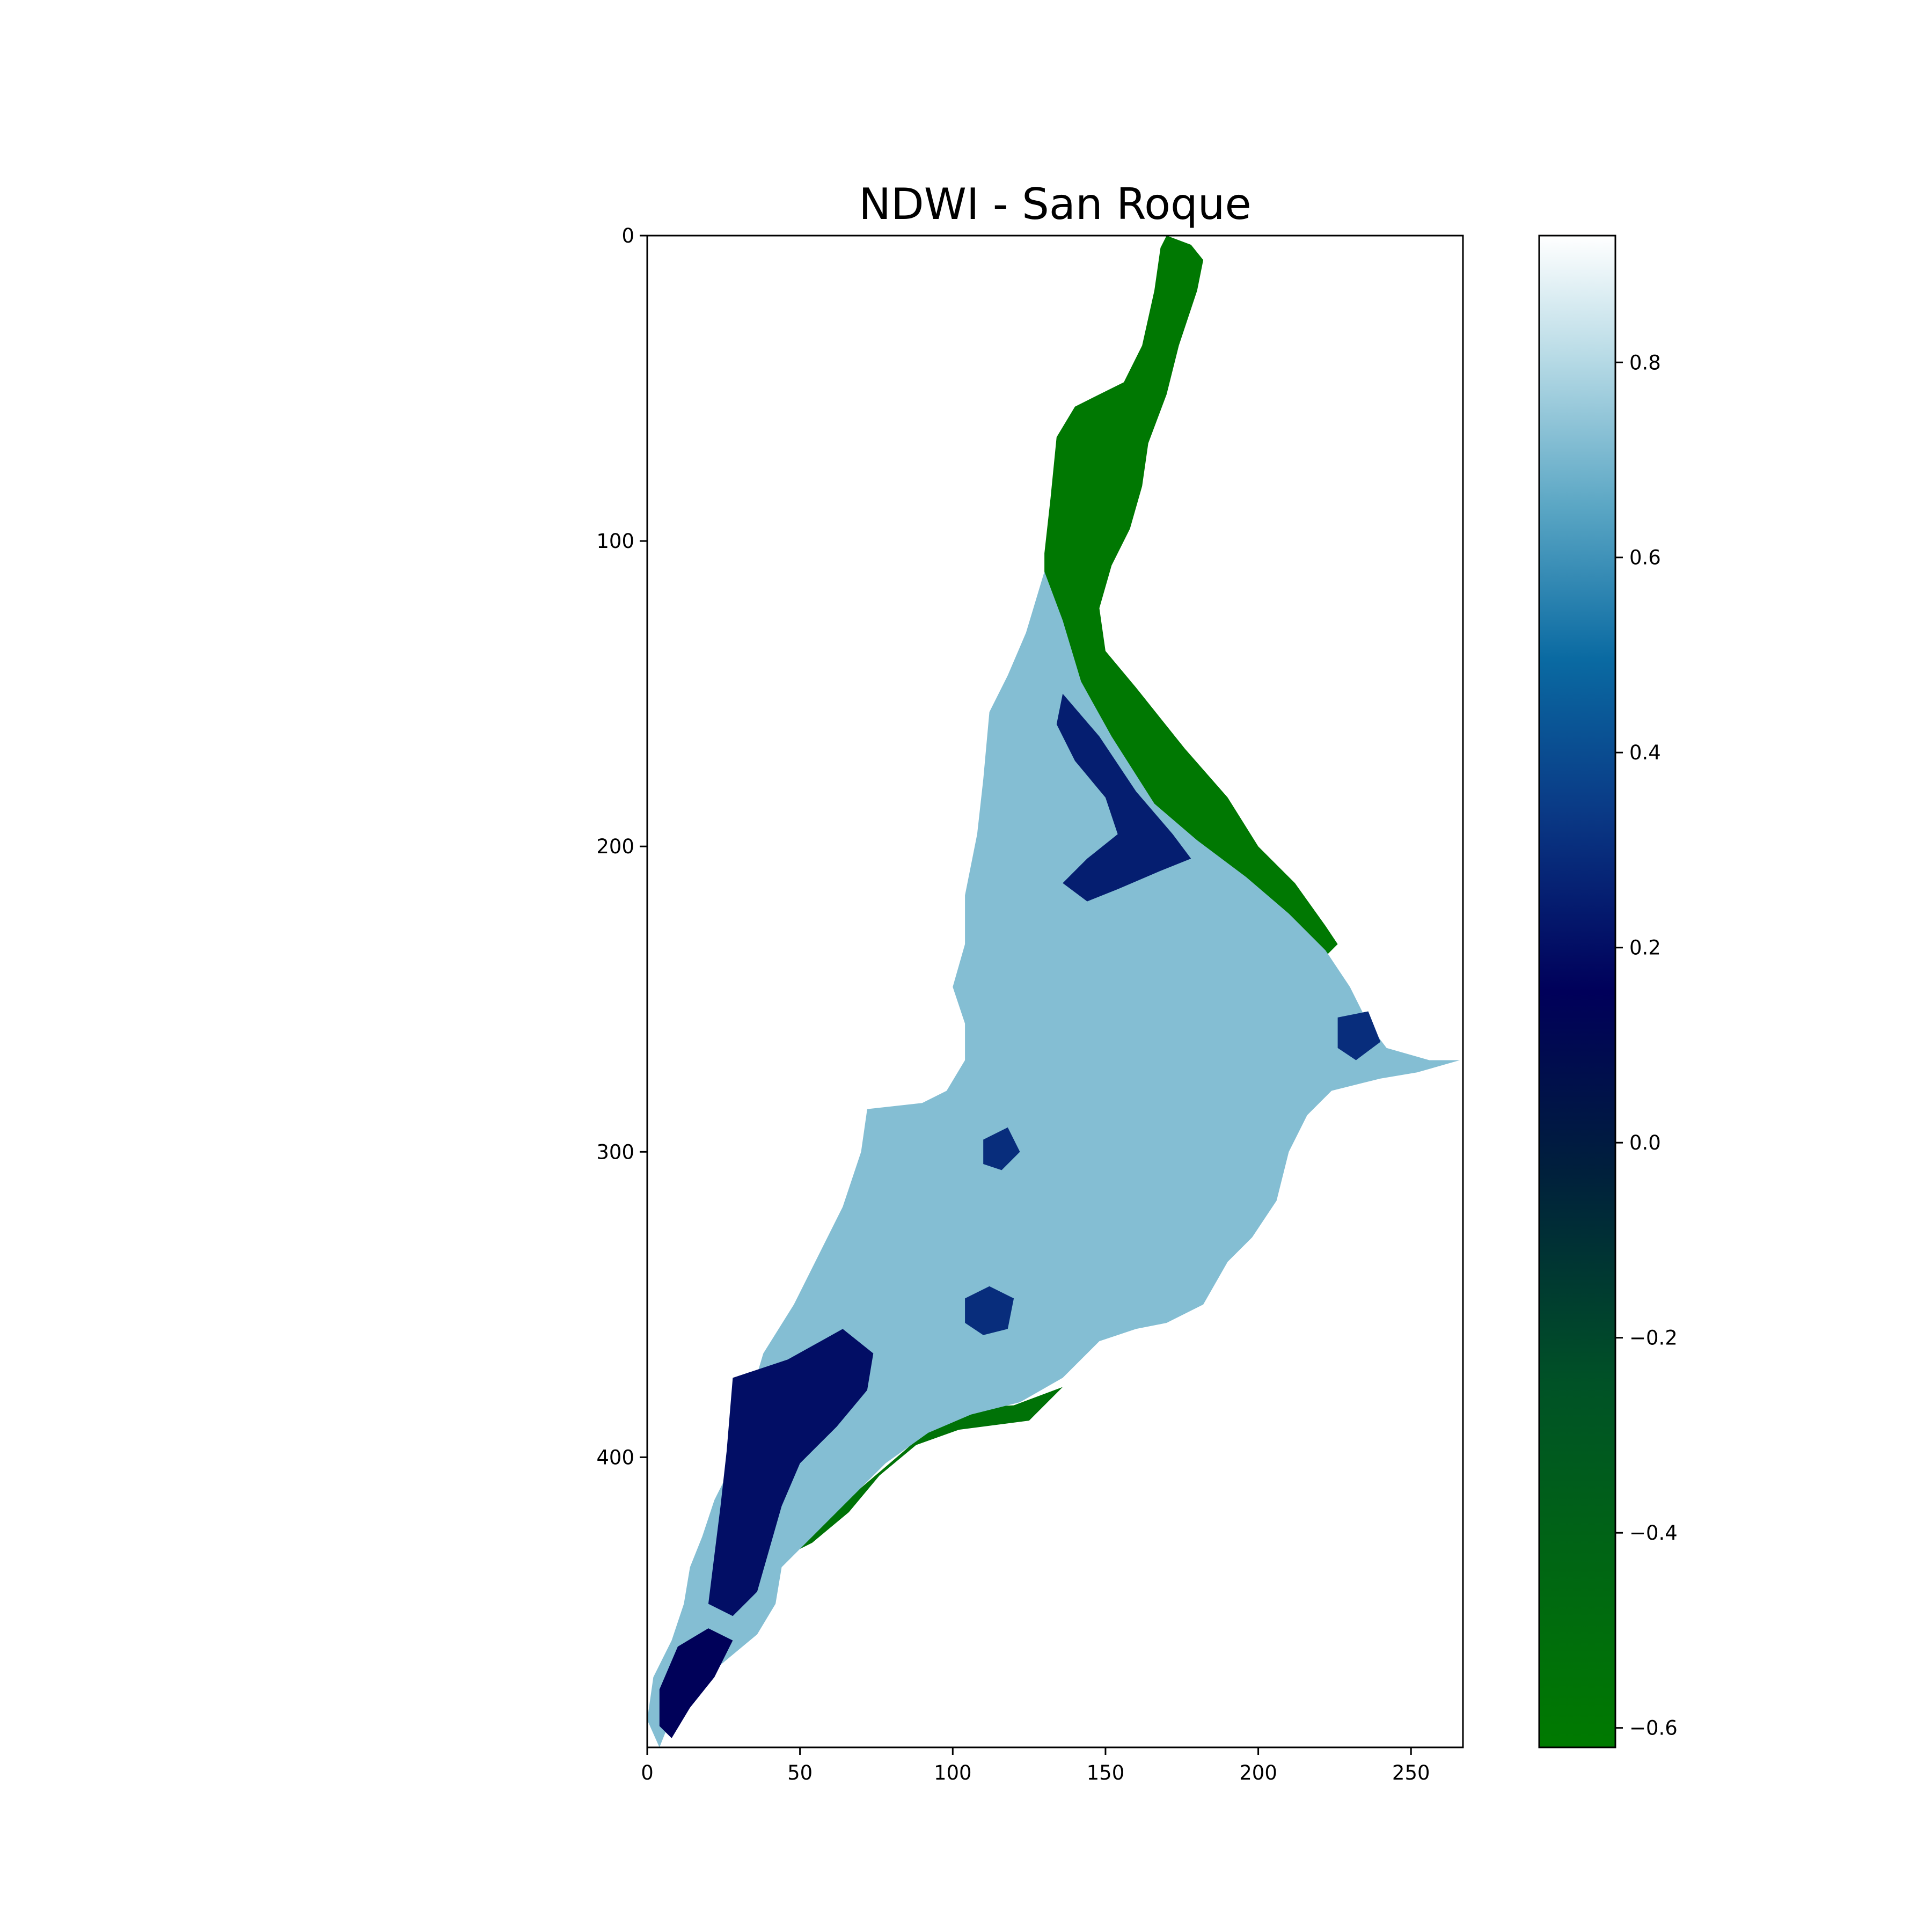 Image resolution: width=1932 pixels, height=1932 pixels. I want to click on x-tick-label: 50, so click(800, 1772).